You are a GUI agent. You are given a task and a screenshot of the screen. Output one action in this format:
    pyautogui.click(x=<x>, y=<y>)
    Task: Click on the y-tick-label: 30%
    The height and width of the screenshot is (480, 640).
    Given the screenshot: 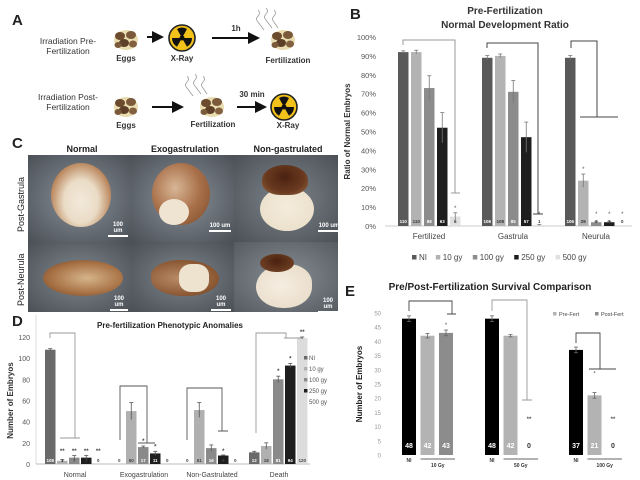 What is the action you would take?
    pyautogui.click(x=368, y=169)
    